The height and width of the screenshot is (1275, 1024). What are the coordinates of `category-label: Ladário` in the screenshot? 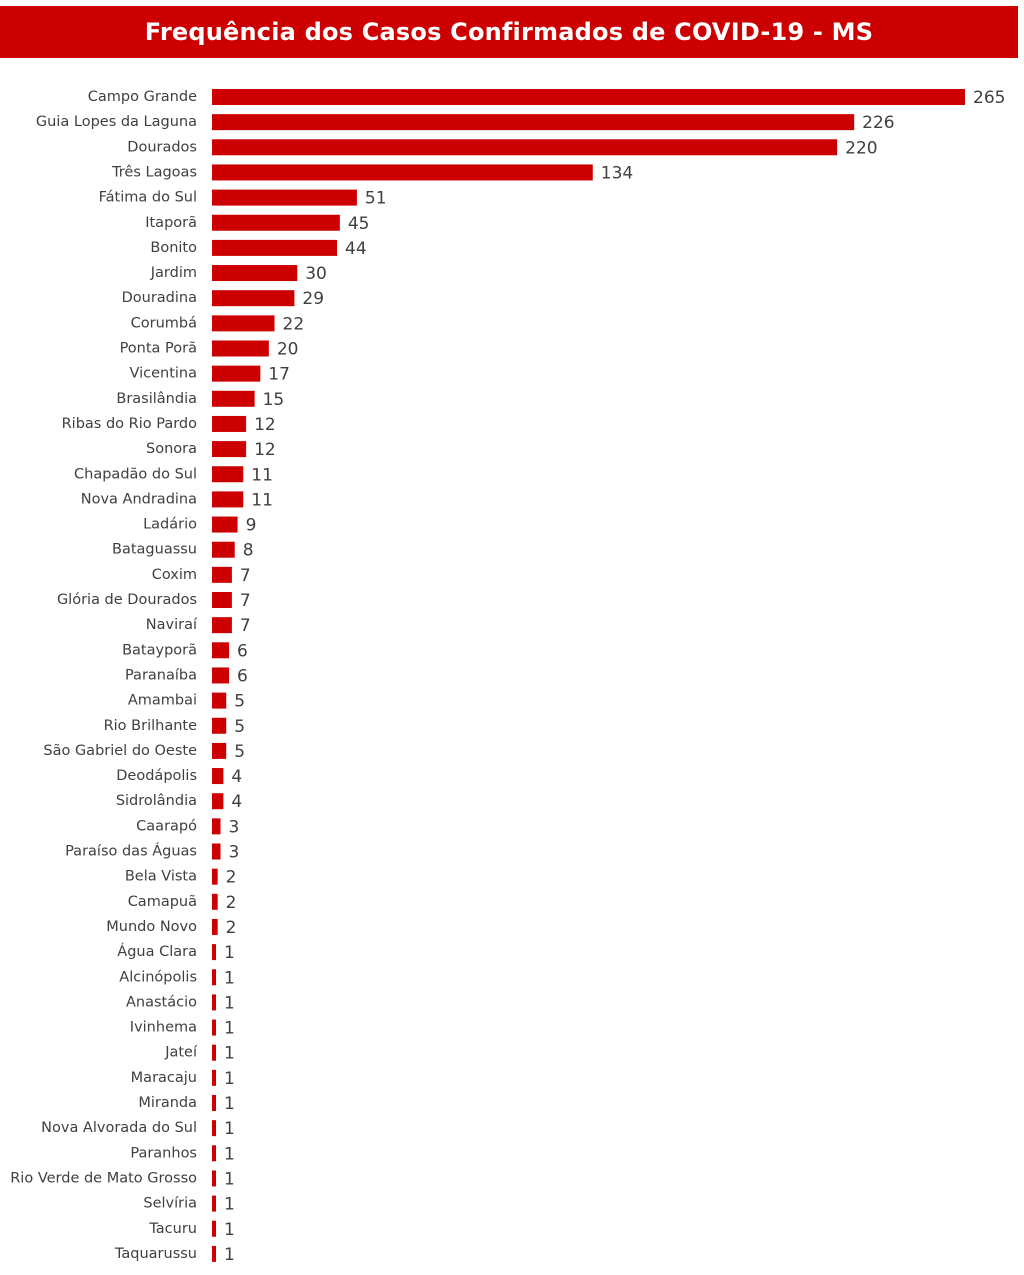 It's located at (170, 525).